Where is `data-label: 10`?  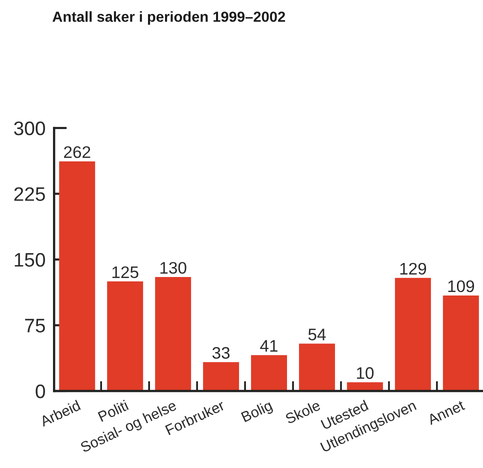
data-label: 10 is located at coordinates (365, 373).